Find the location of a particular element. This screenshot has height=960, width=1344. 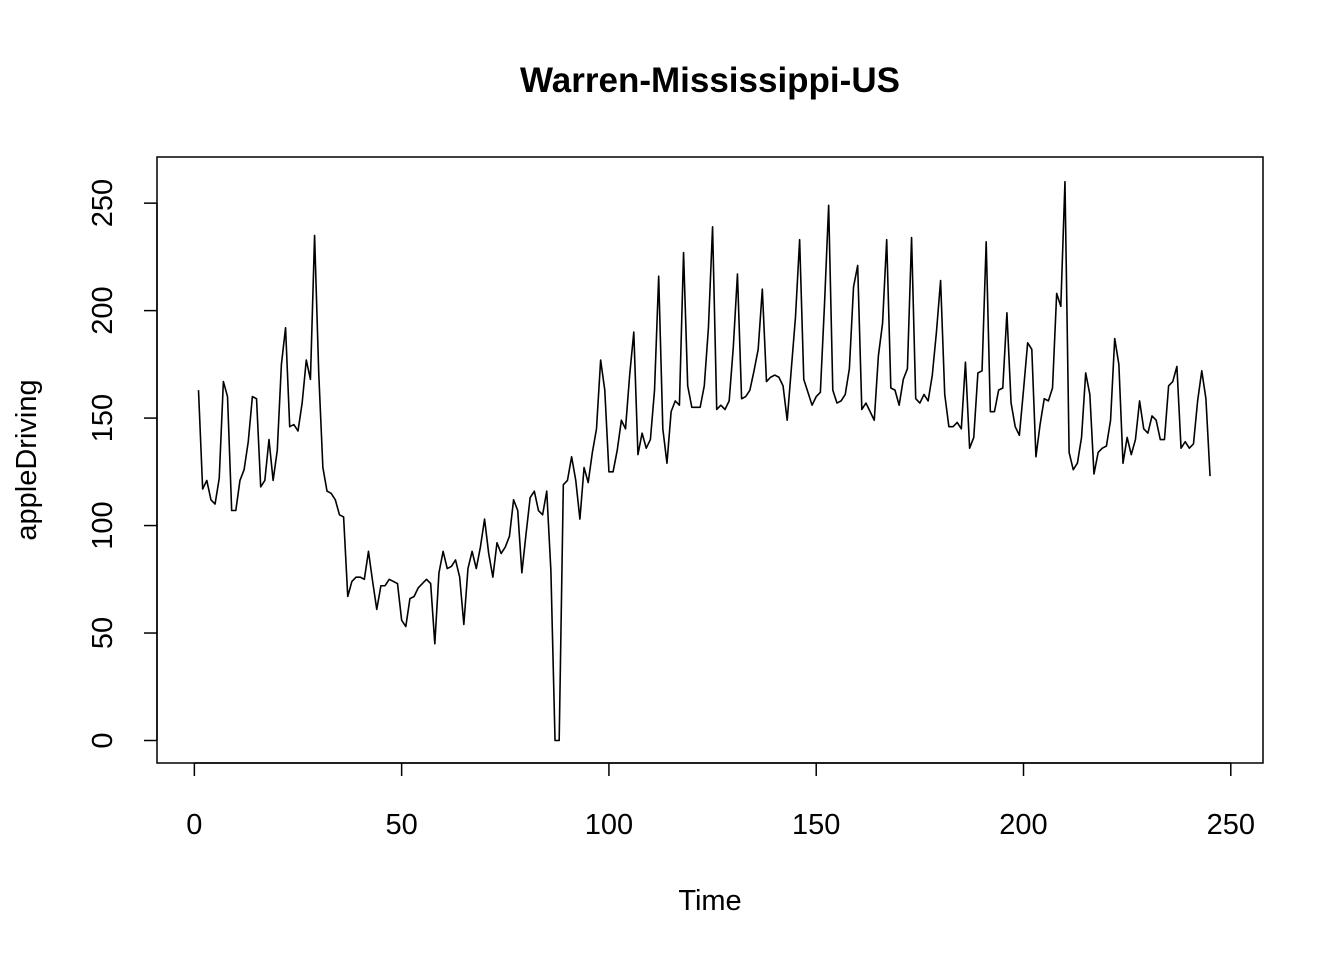

y-tick-label: 0 is located at coordinates (103, 740).